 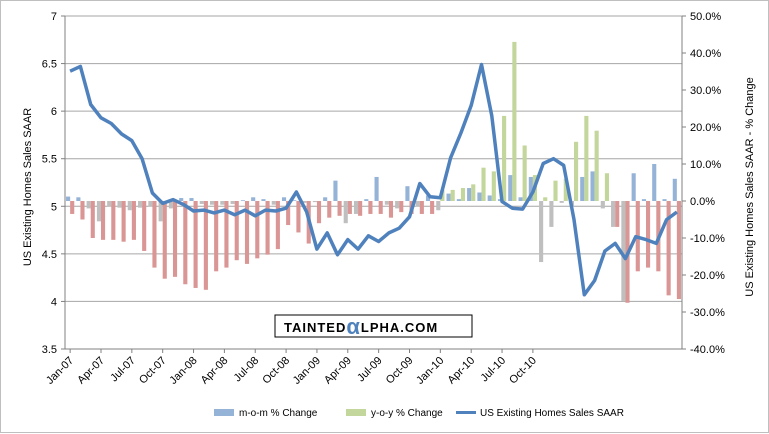 I want to click on x-tick-label: Apr-10, so click(x=461, y=371).